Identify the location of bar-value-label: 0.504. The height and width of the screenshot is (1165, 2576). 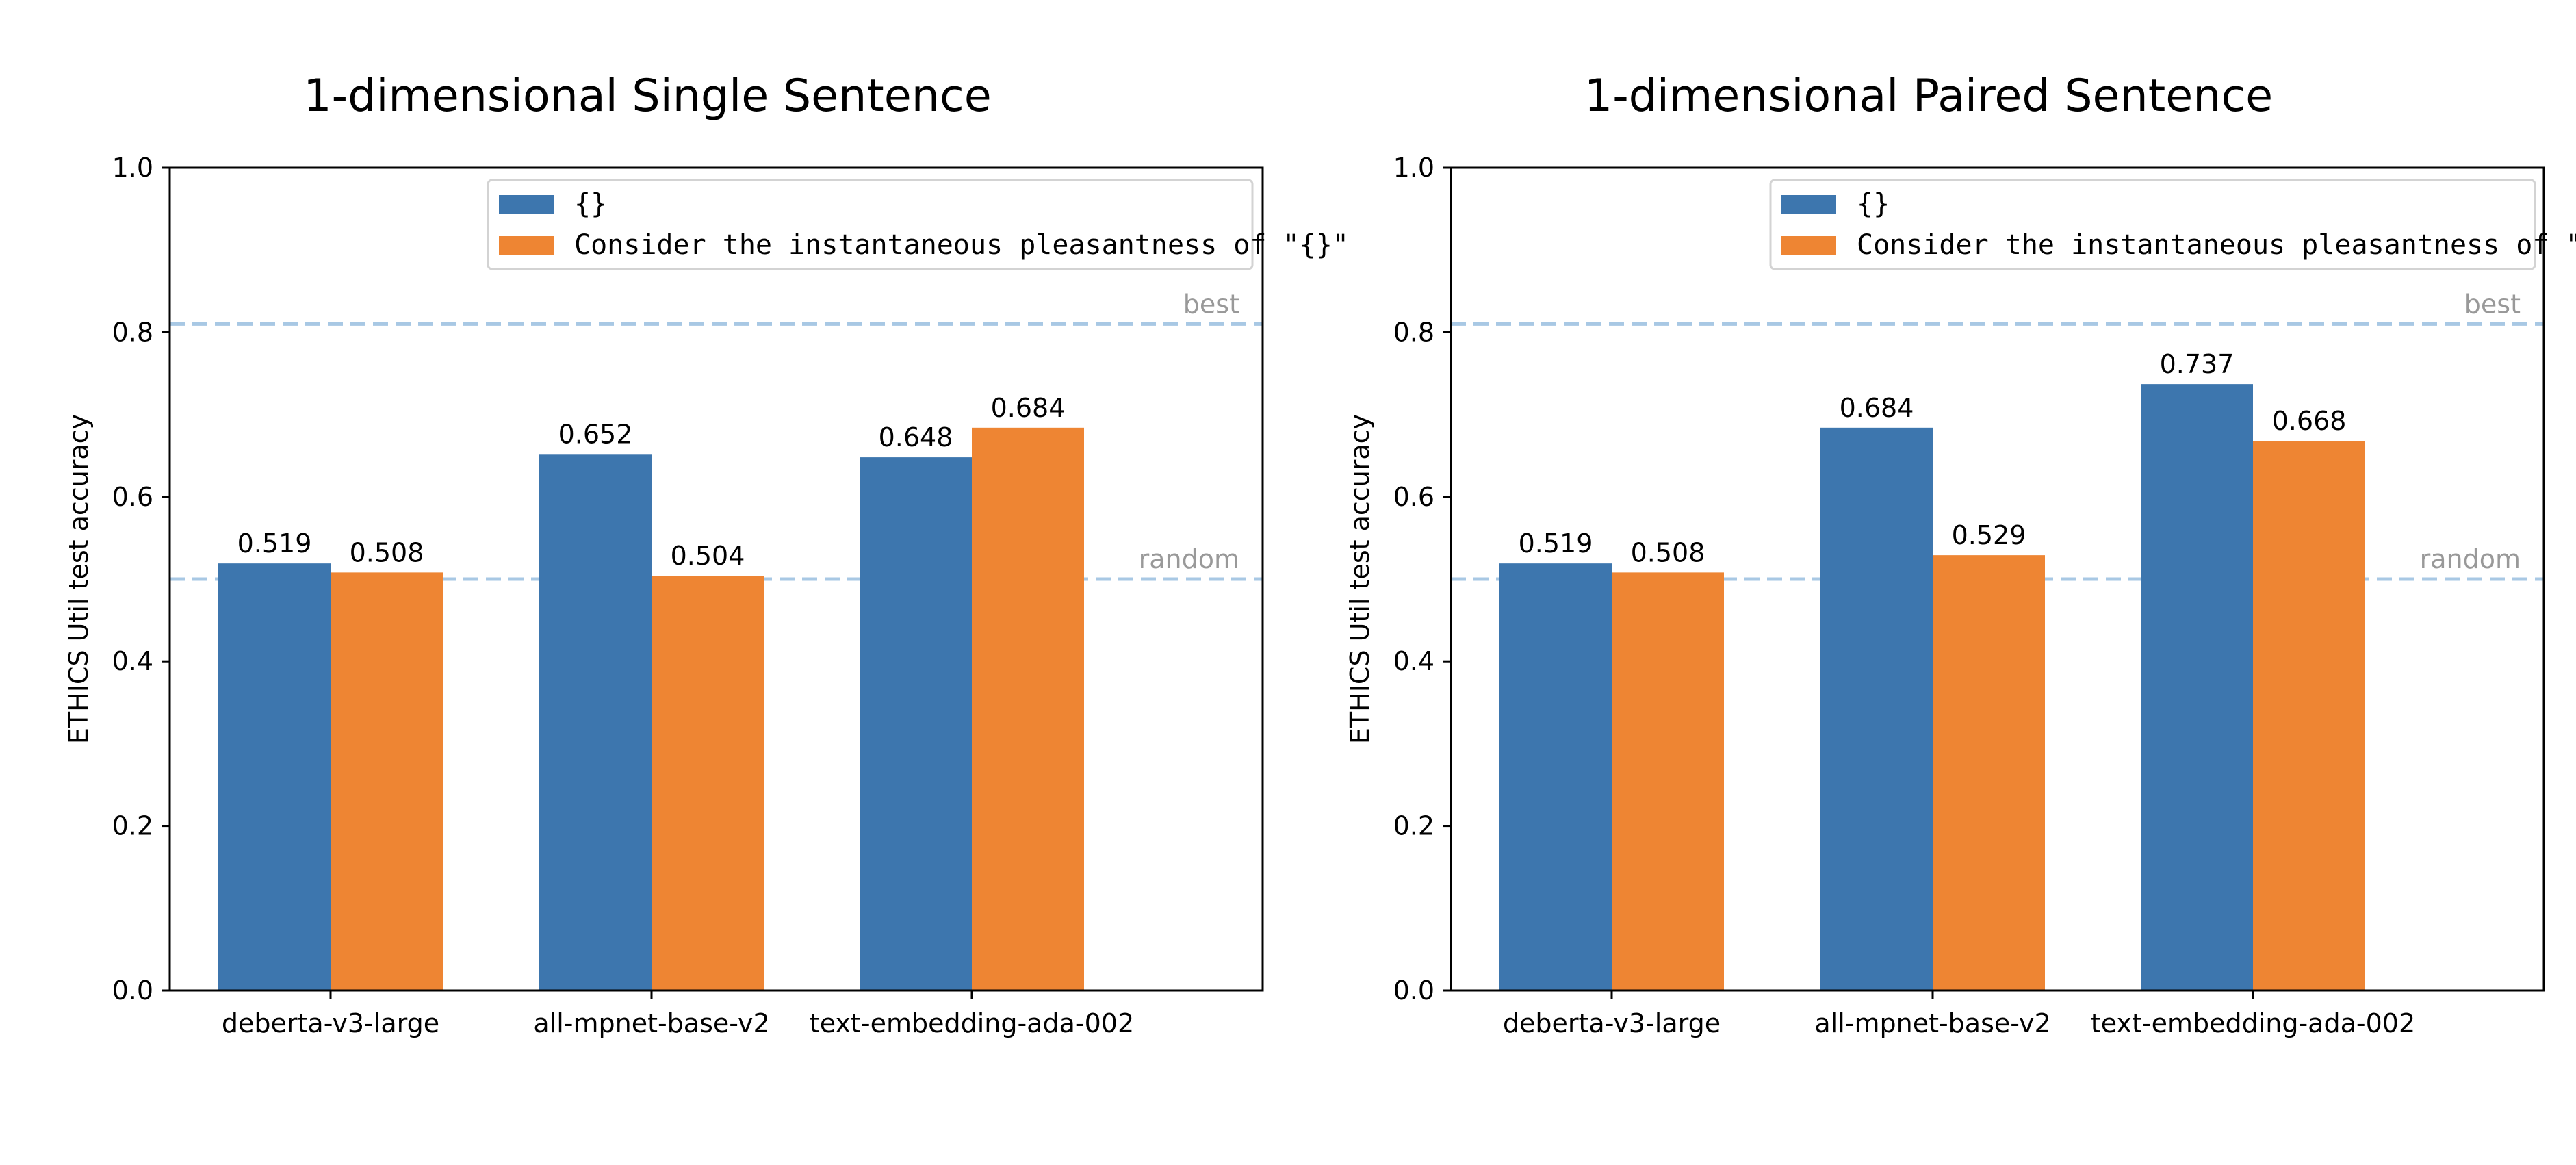
(708, 556).